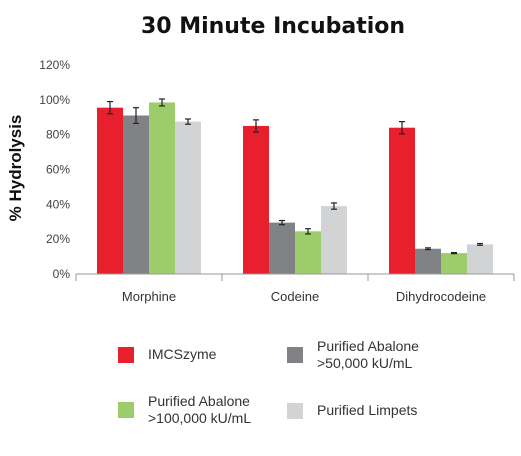 This screenshot has width=521, height=456. What do you see at coordinates (62, 274) in the screenshot?
I see `y-tick-label: 0%` at bounding box center [62, 274].